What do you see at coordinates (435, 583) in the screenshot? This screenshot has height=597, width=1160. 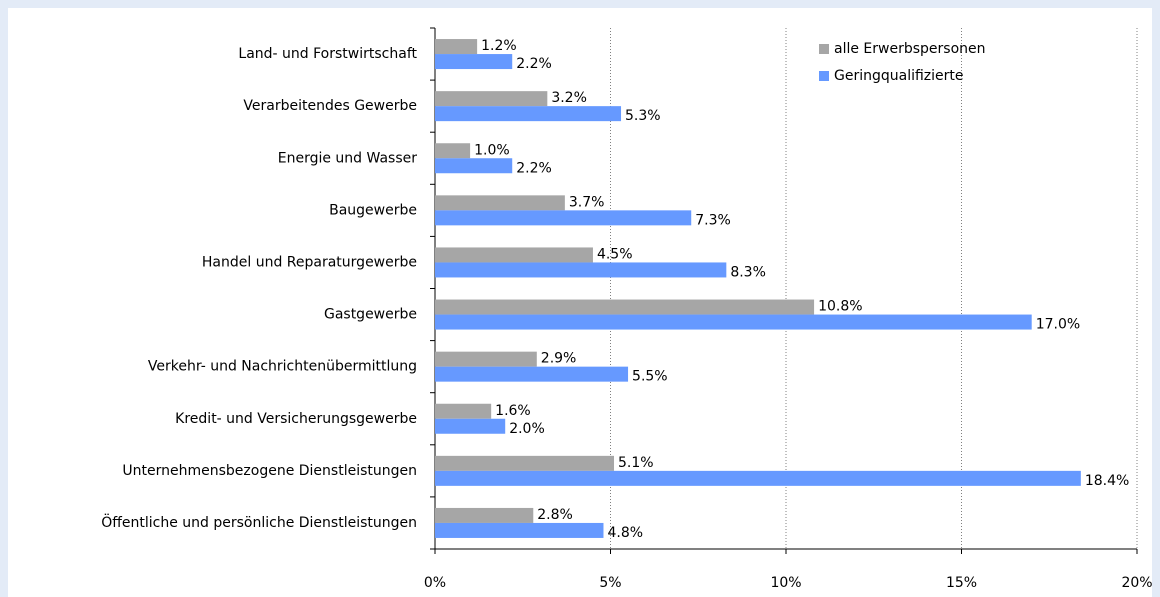 I see `x-tick-label: 0%` at bounding box center [435, 583].